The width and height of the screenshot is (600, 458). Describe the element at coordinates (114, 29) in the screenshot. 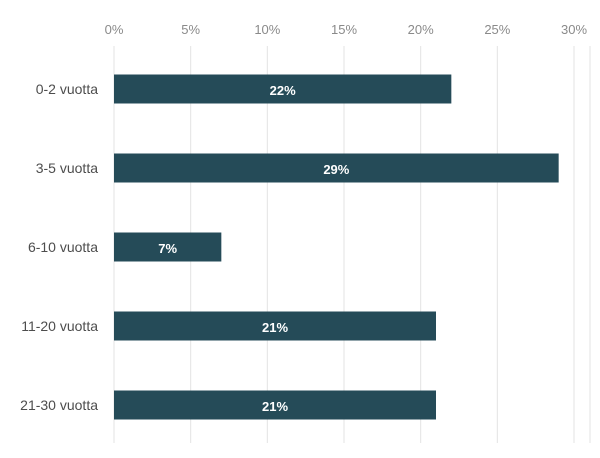

I see `x-tick-label: 0%` at that location.